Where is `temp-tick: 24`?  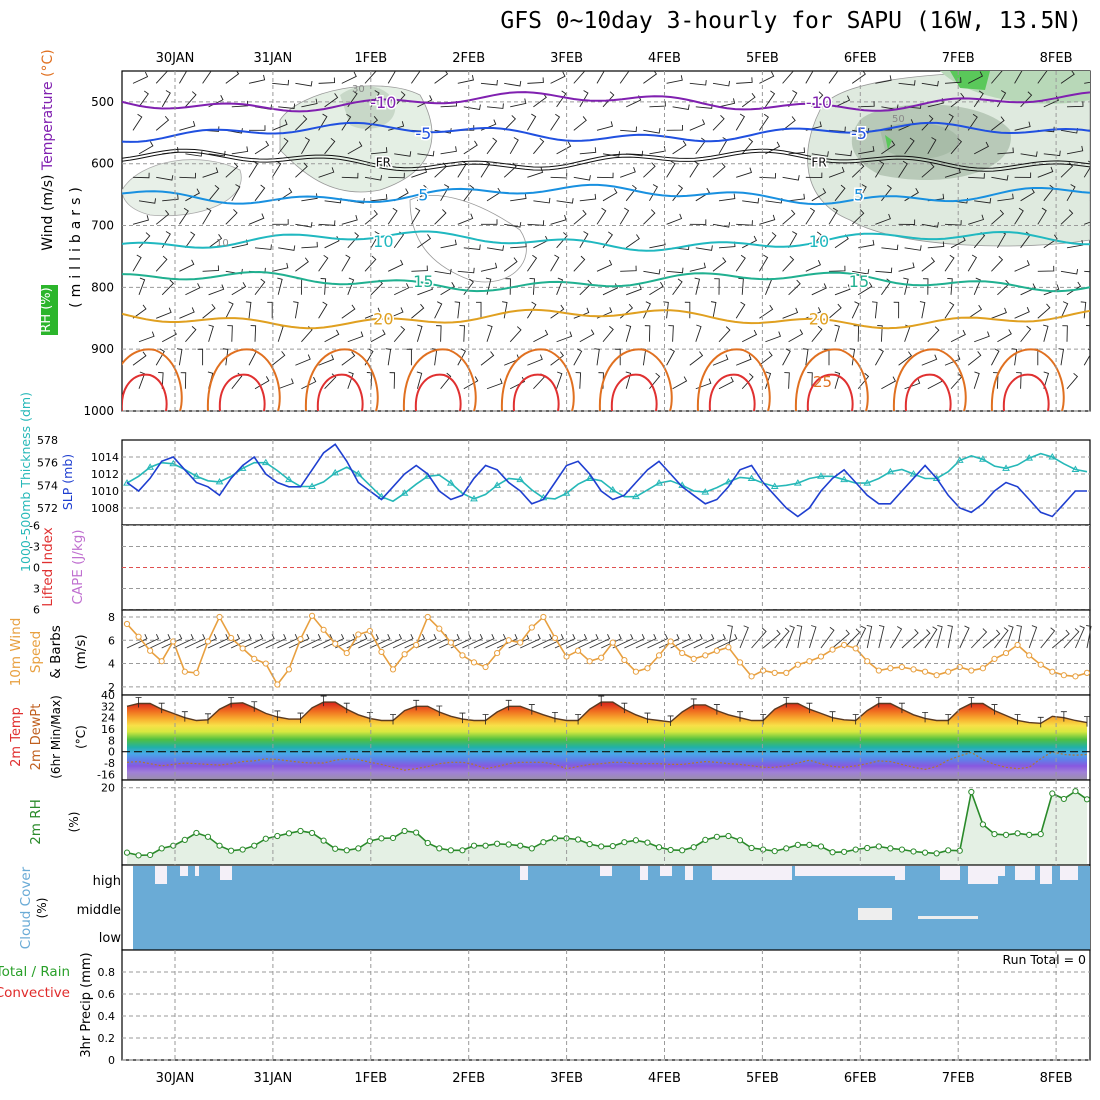 temp-tick: 24 is located at coordinates (108, 718).